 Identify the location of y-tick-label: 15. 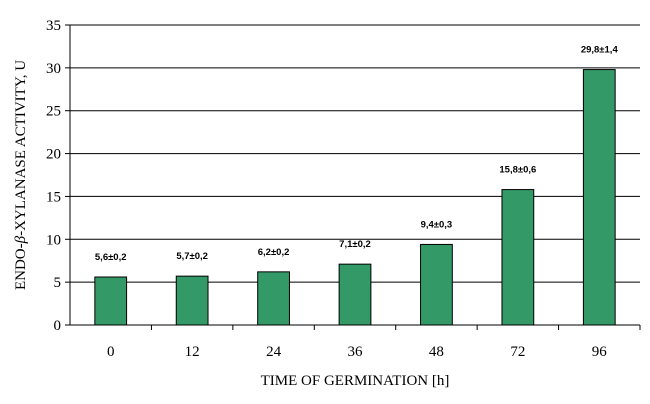
(53, 197).